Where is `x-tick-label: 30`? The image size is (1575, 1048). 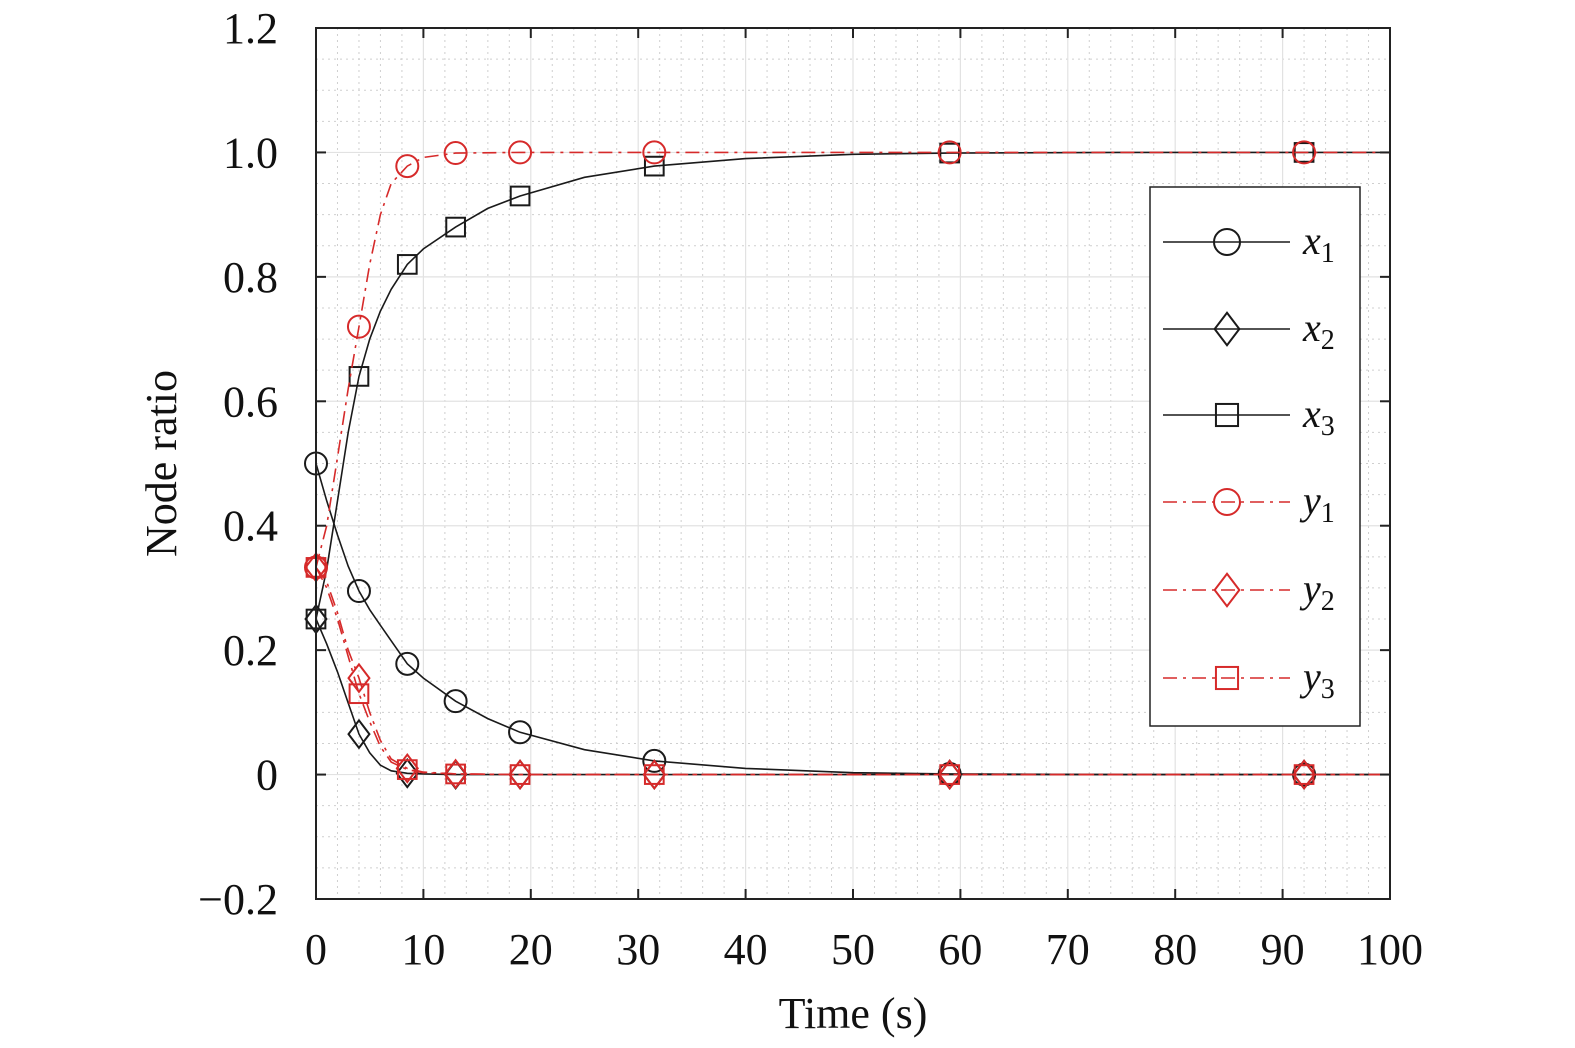
x-tick-label: 30 is located at coordinates (638, 949).